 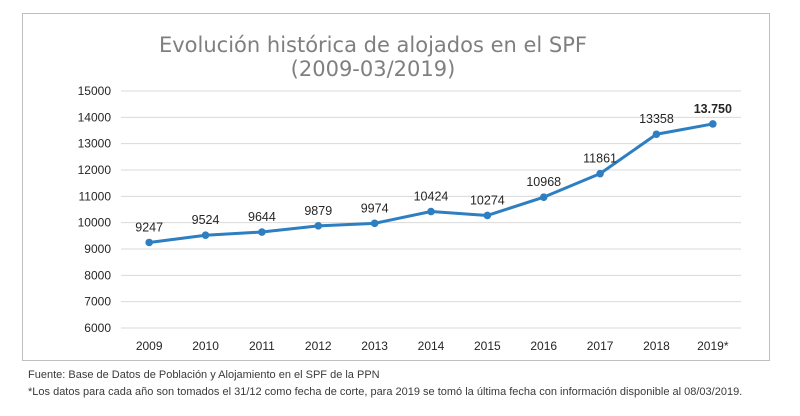 What do you see at coordinates (431, 197) in the screenshot?
I see `data-label: 10424` at bounding box center [431, 197].